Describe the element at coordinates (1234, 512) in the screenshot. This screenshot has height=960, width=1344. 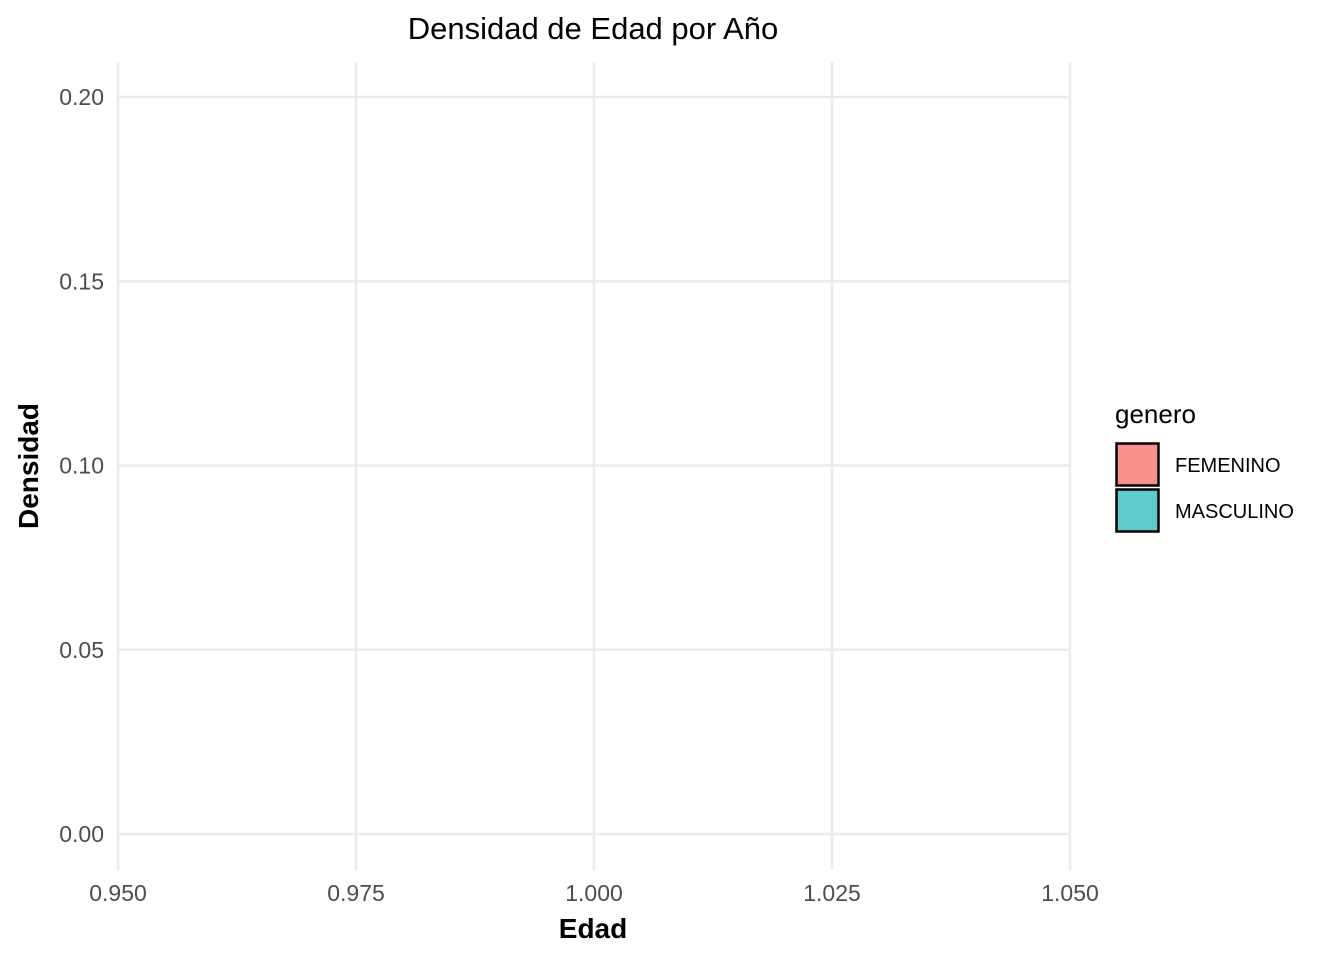
I see `legend-label-masculino: MASCULINO` at that location.